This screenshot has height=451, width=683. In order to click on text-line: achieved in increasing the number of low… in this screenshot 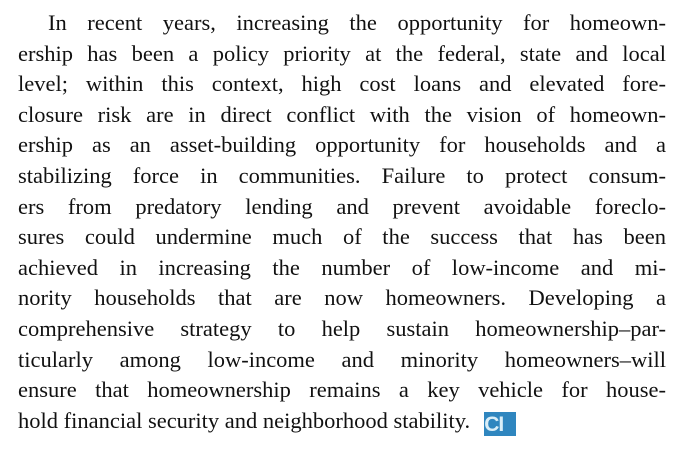, I will do `click(342, 268)`.